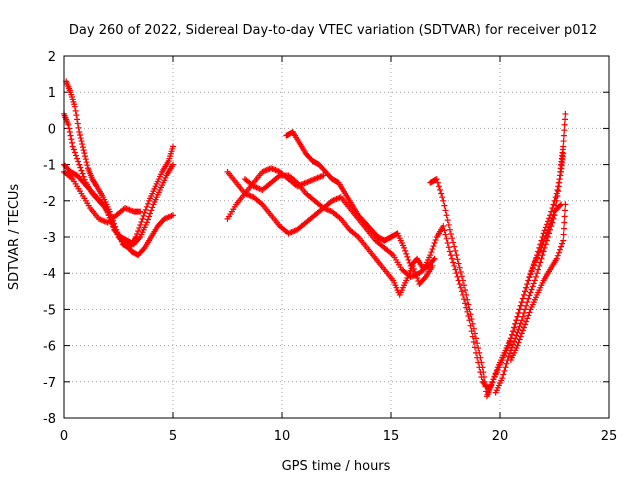  Describe the element at coordinates (609, 436) in the screenshot. I see `x-tick-label: 25` at that location.